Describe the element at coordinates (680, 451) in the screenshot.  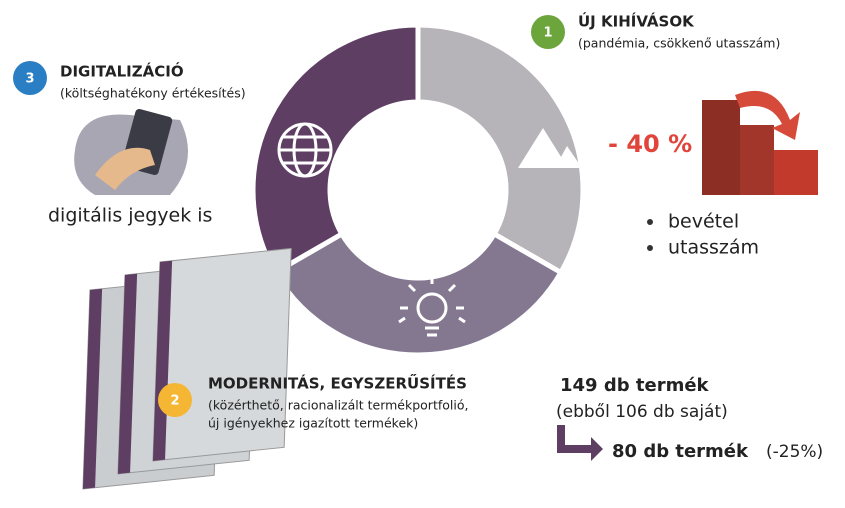
I see `products-after: 80 db termék` at that location.